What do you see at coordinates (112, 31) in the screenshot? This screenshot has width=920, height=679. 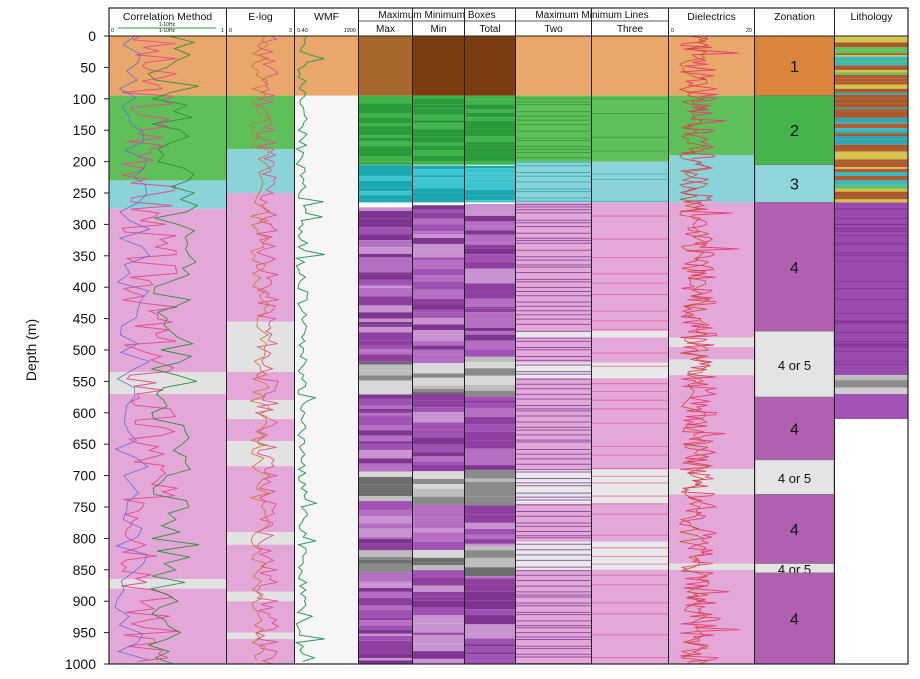 I see `scale-label: 0` at bounding box center [112, 31].